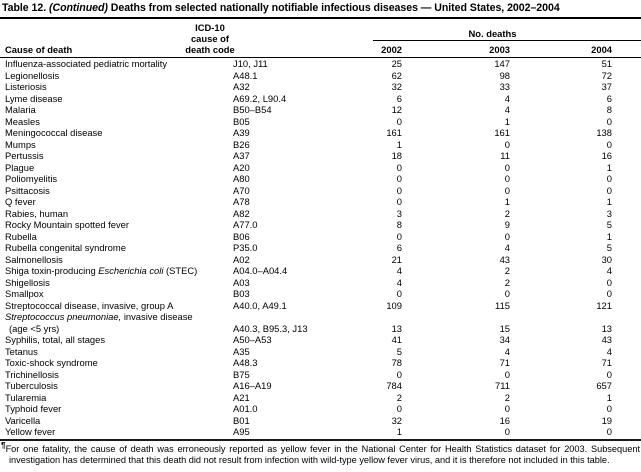 The image size is (641, 472). I want to click on table-row: Measles B05 0 1 0, so click(320, 122).